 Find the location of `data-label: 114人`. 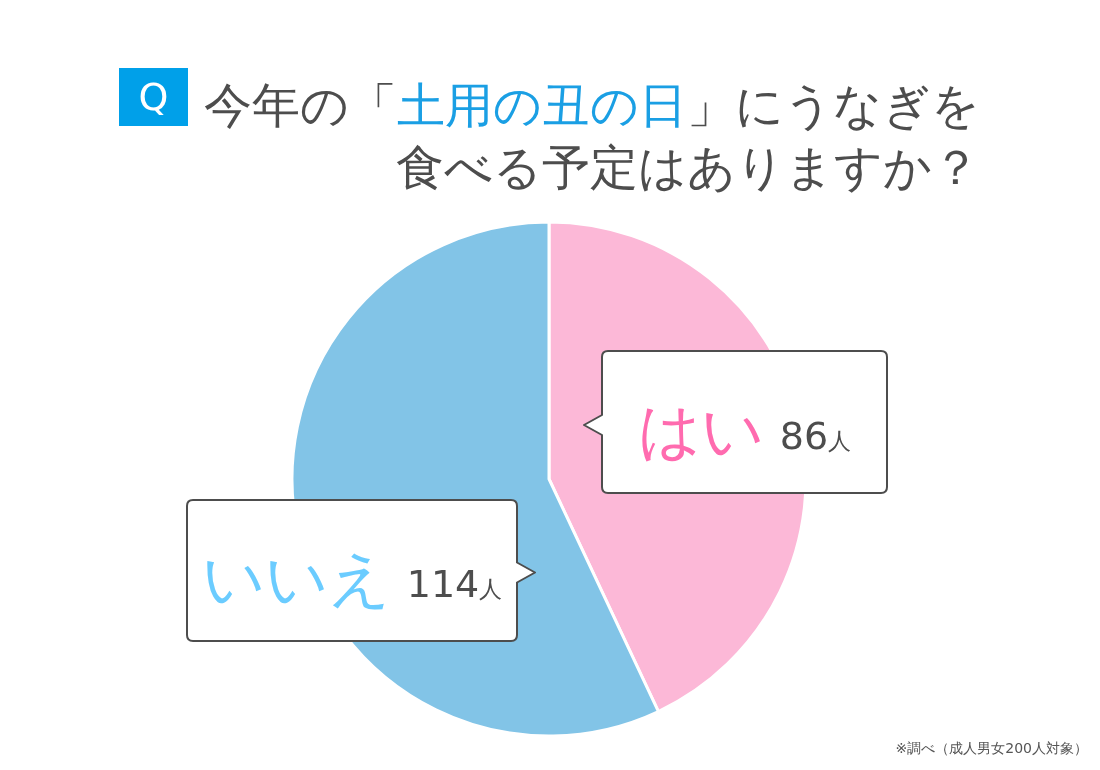

data-label: 114人 is located at coordinates (454, 584).